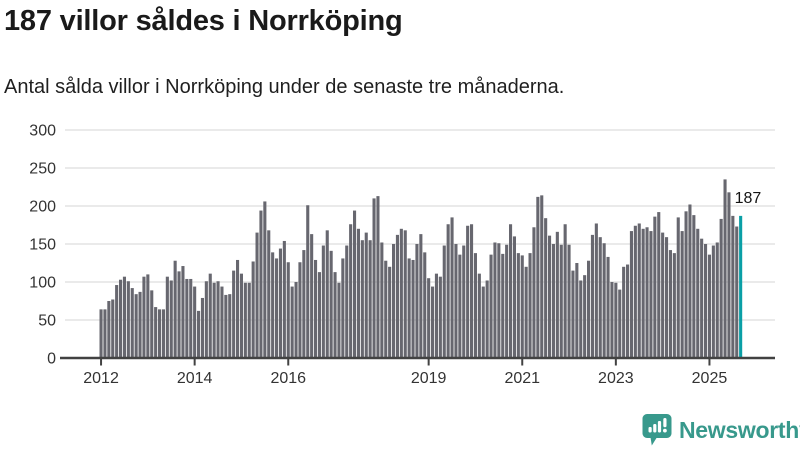 The height and width of the screenshot is (450, 800). What do you see at coordinates (42, 245) in the screenshot?
I see `y-axis-label: 150` at bounding box center [42, 245].